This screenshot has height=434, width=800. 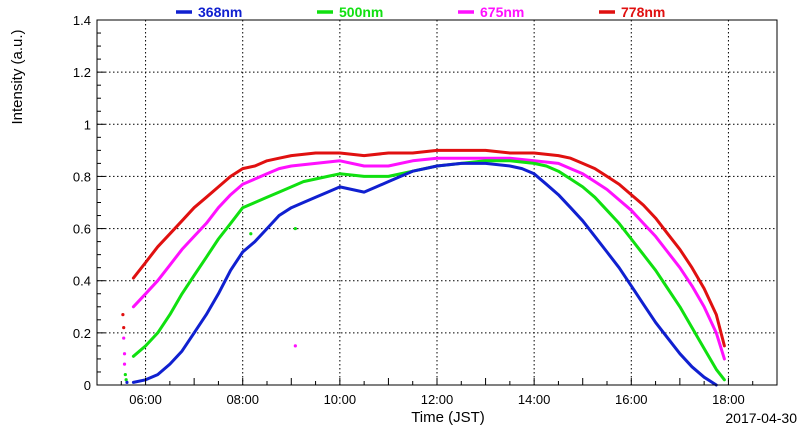 I want to click on y-tick-label: 0.8, so click(x=82, y=176).